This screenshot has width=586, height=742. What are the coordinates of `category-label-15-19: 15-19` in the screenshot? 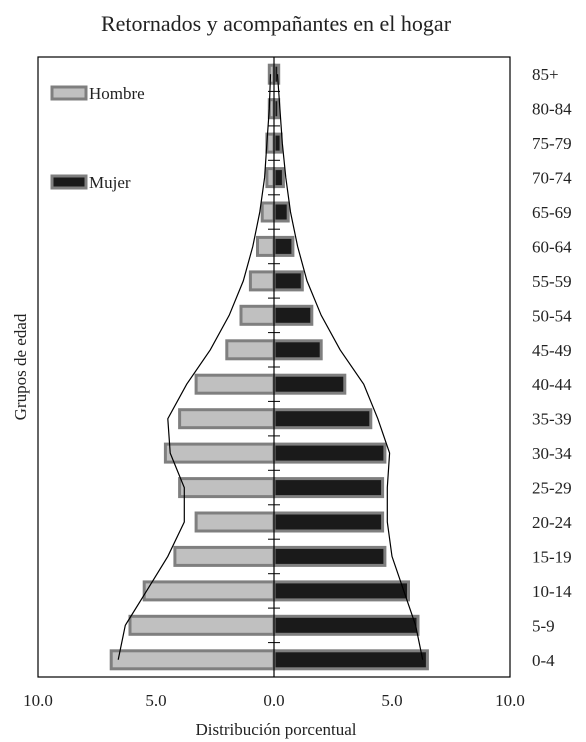 It's located at (552, 556).